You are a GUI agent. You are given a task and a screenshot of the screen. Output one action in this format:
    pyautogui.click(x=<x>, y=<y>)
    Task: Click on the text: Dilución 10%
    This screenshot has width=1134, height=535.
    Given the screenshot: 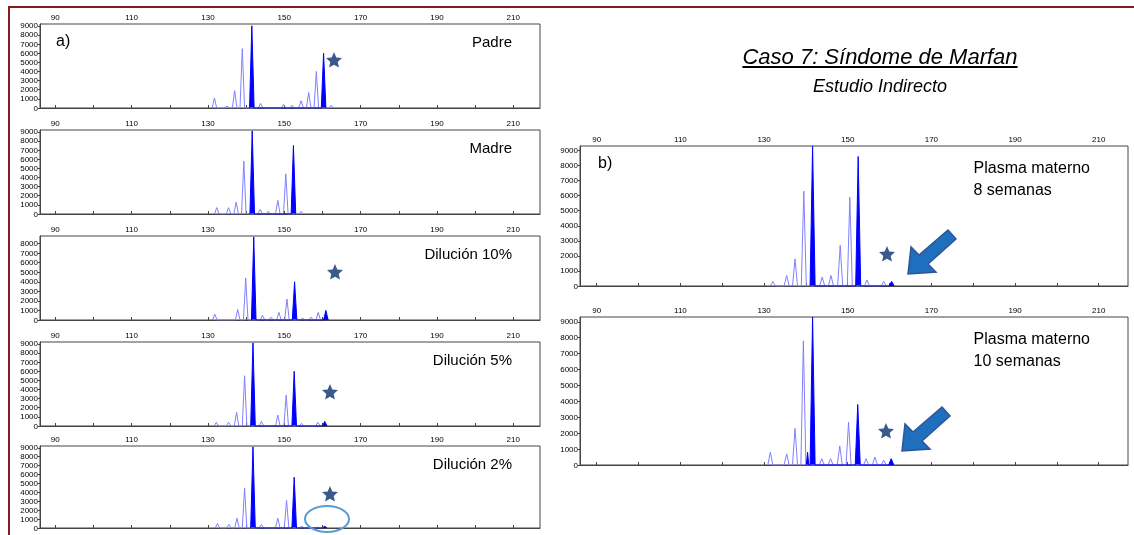 What is the action you would take?
    pyautogui.click(x=468, y=253)
    